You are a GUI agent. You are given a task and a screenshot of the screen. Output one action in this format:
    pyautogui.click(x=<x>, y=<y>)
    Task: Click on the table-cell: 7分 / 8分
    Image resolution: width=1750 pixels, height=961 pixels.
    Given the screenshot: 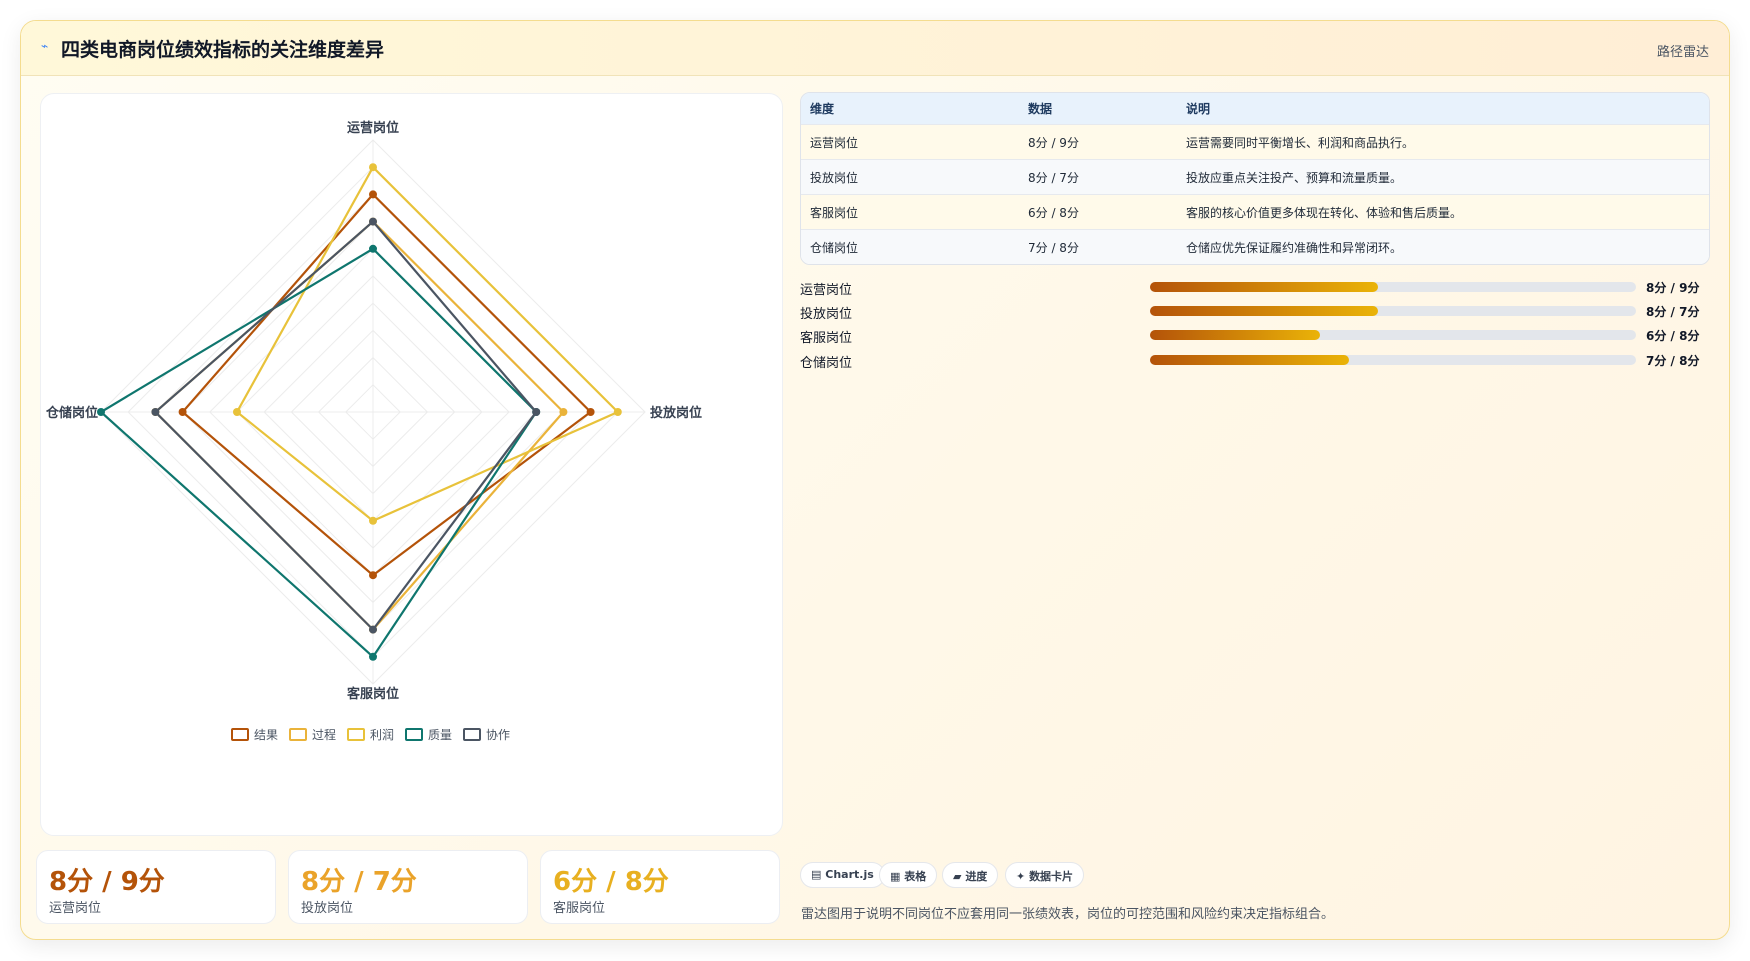 What is the action you would take?
    pyautogui.click(x=1098, y=246)
    